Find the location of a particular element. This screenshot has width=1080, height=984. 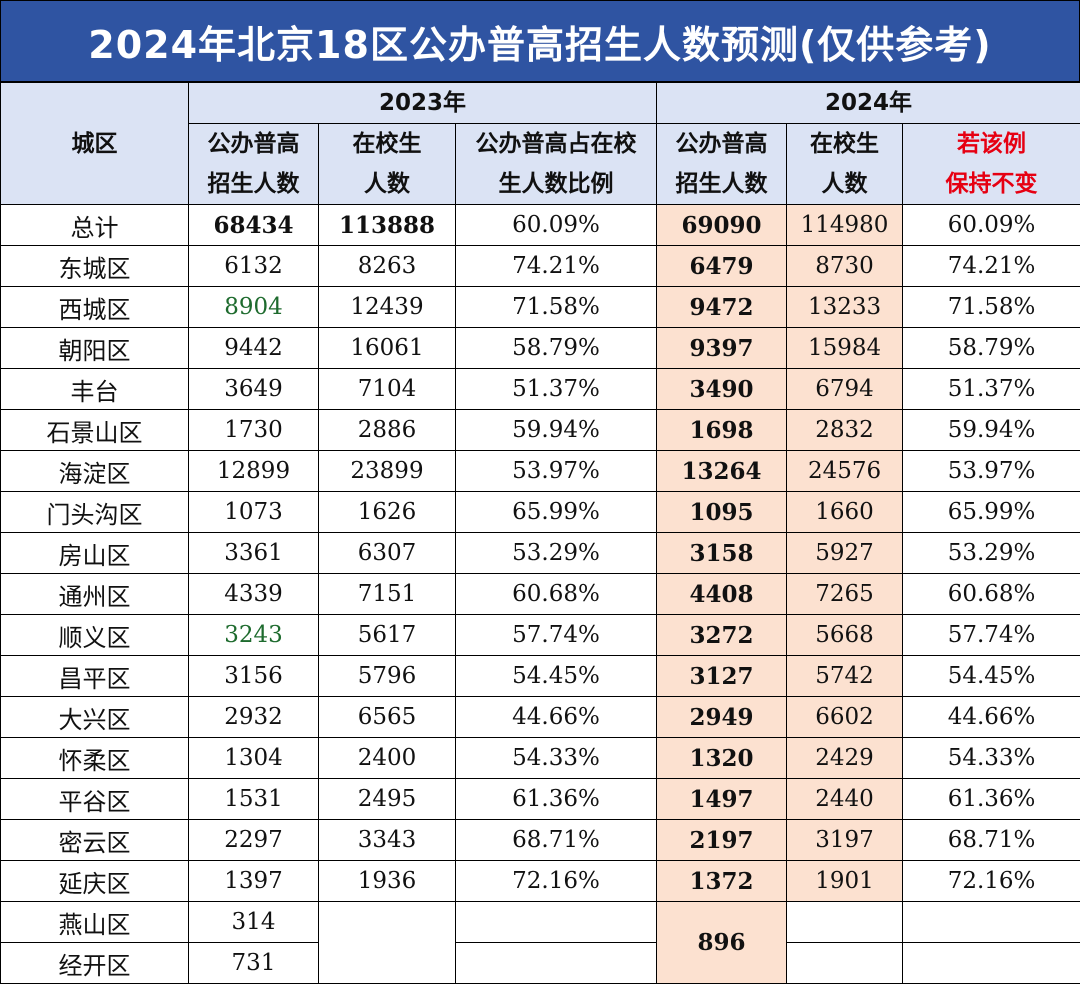

ratio-2023-cell: 51.37% is located at coordinates (556, 389).